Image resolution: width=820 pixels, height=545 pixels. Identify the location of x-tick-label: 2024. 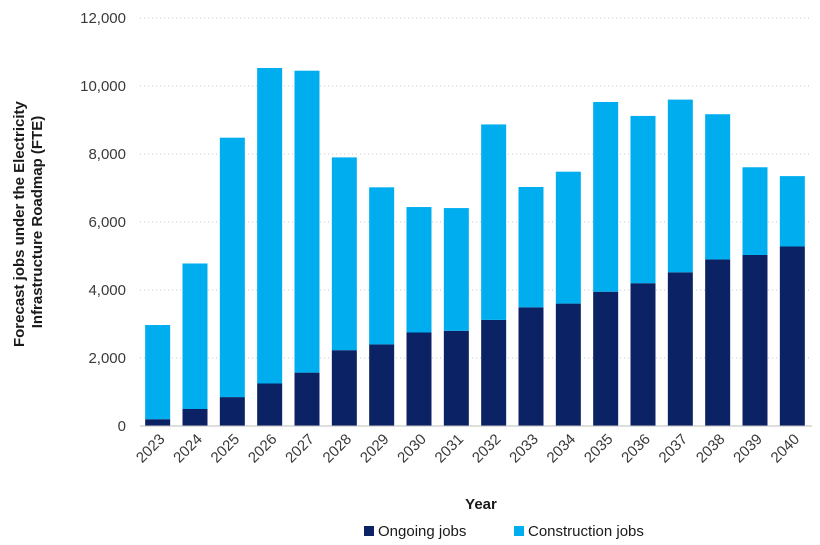
(188, 449).